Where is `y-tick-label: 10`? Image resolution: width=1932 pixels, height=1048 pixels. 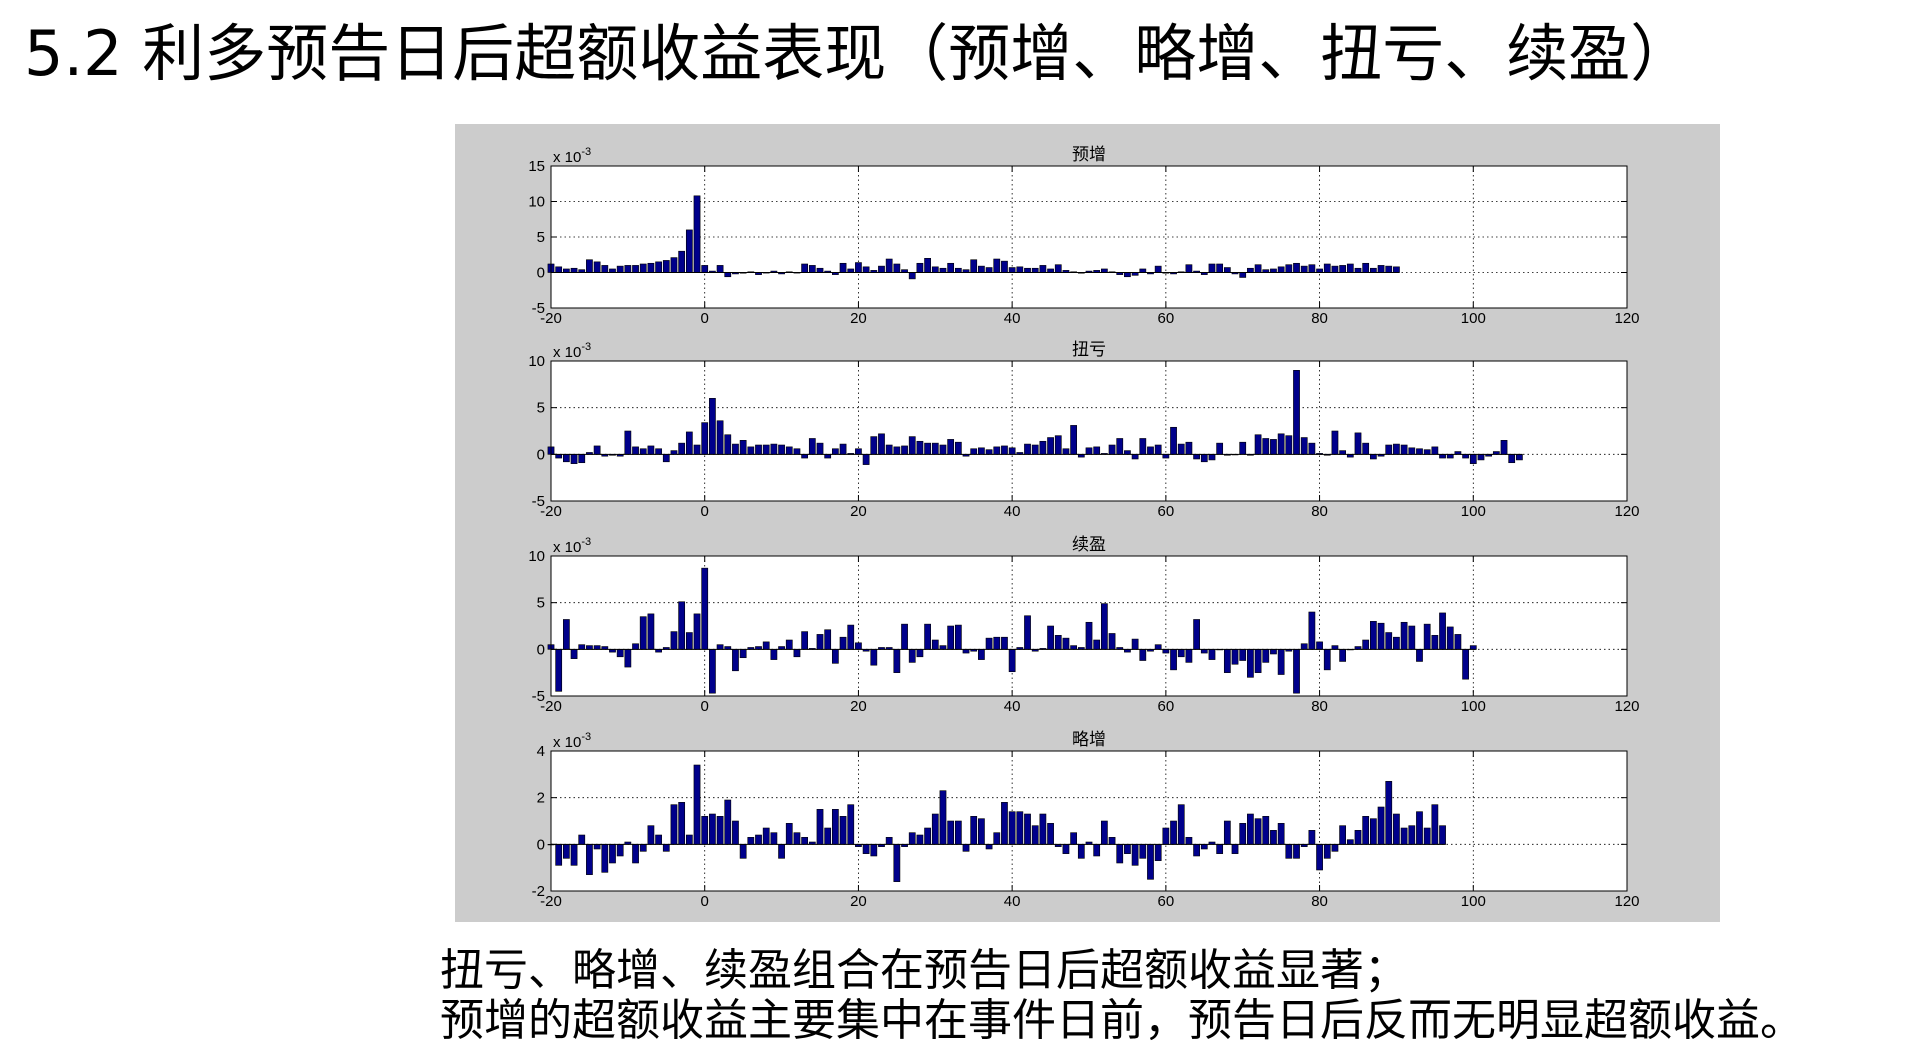 y-tick-label: 10 is located at coordinates (536, 361).